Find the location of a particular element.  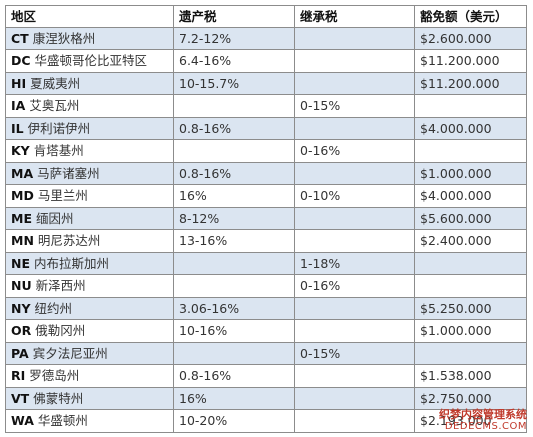

state-code: WA is located at coordinates (22, 420).